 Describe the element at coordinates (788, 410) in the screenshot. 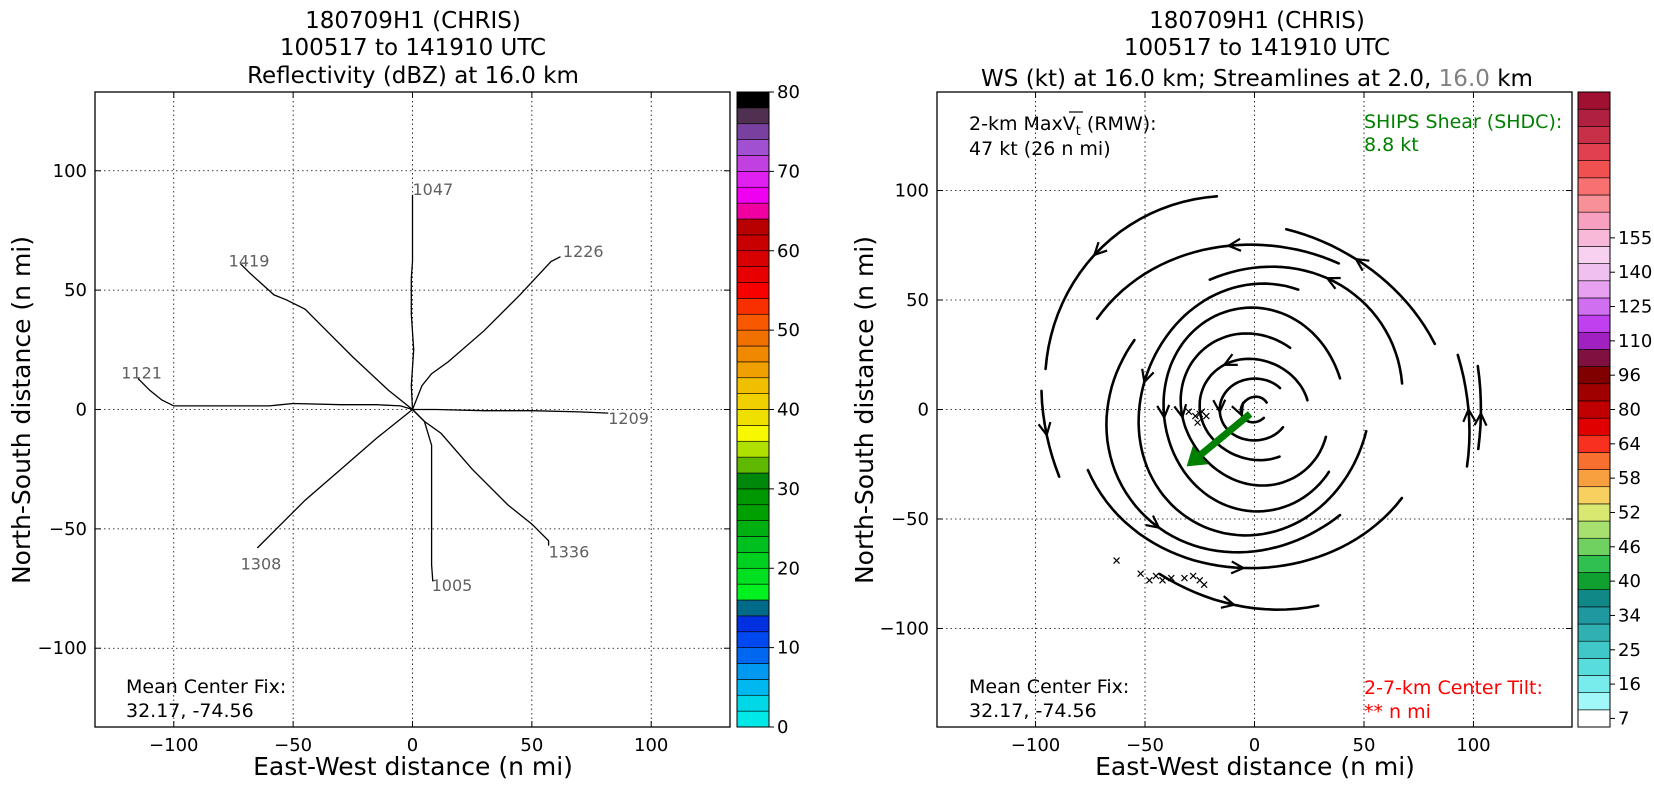

I see `left-colorbar-tick-label: 40` at that location.